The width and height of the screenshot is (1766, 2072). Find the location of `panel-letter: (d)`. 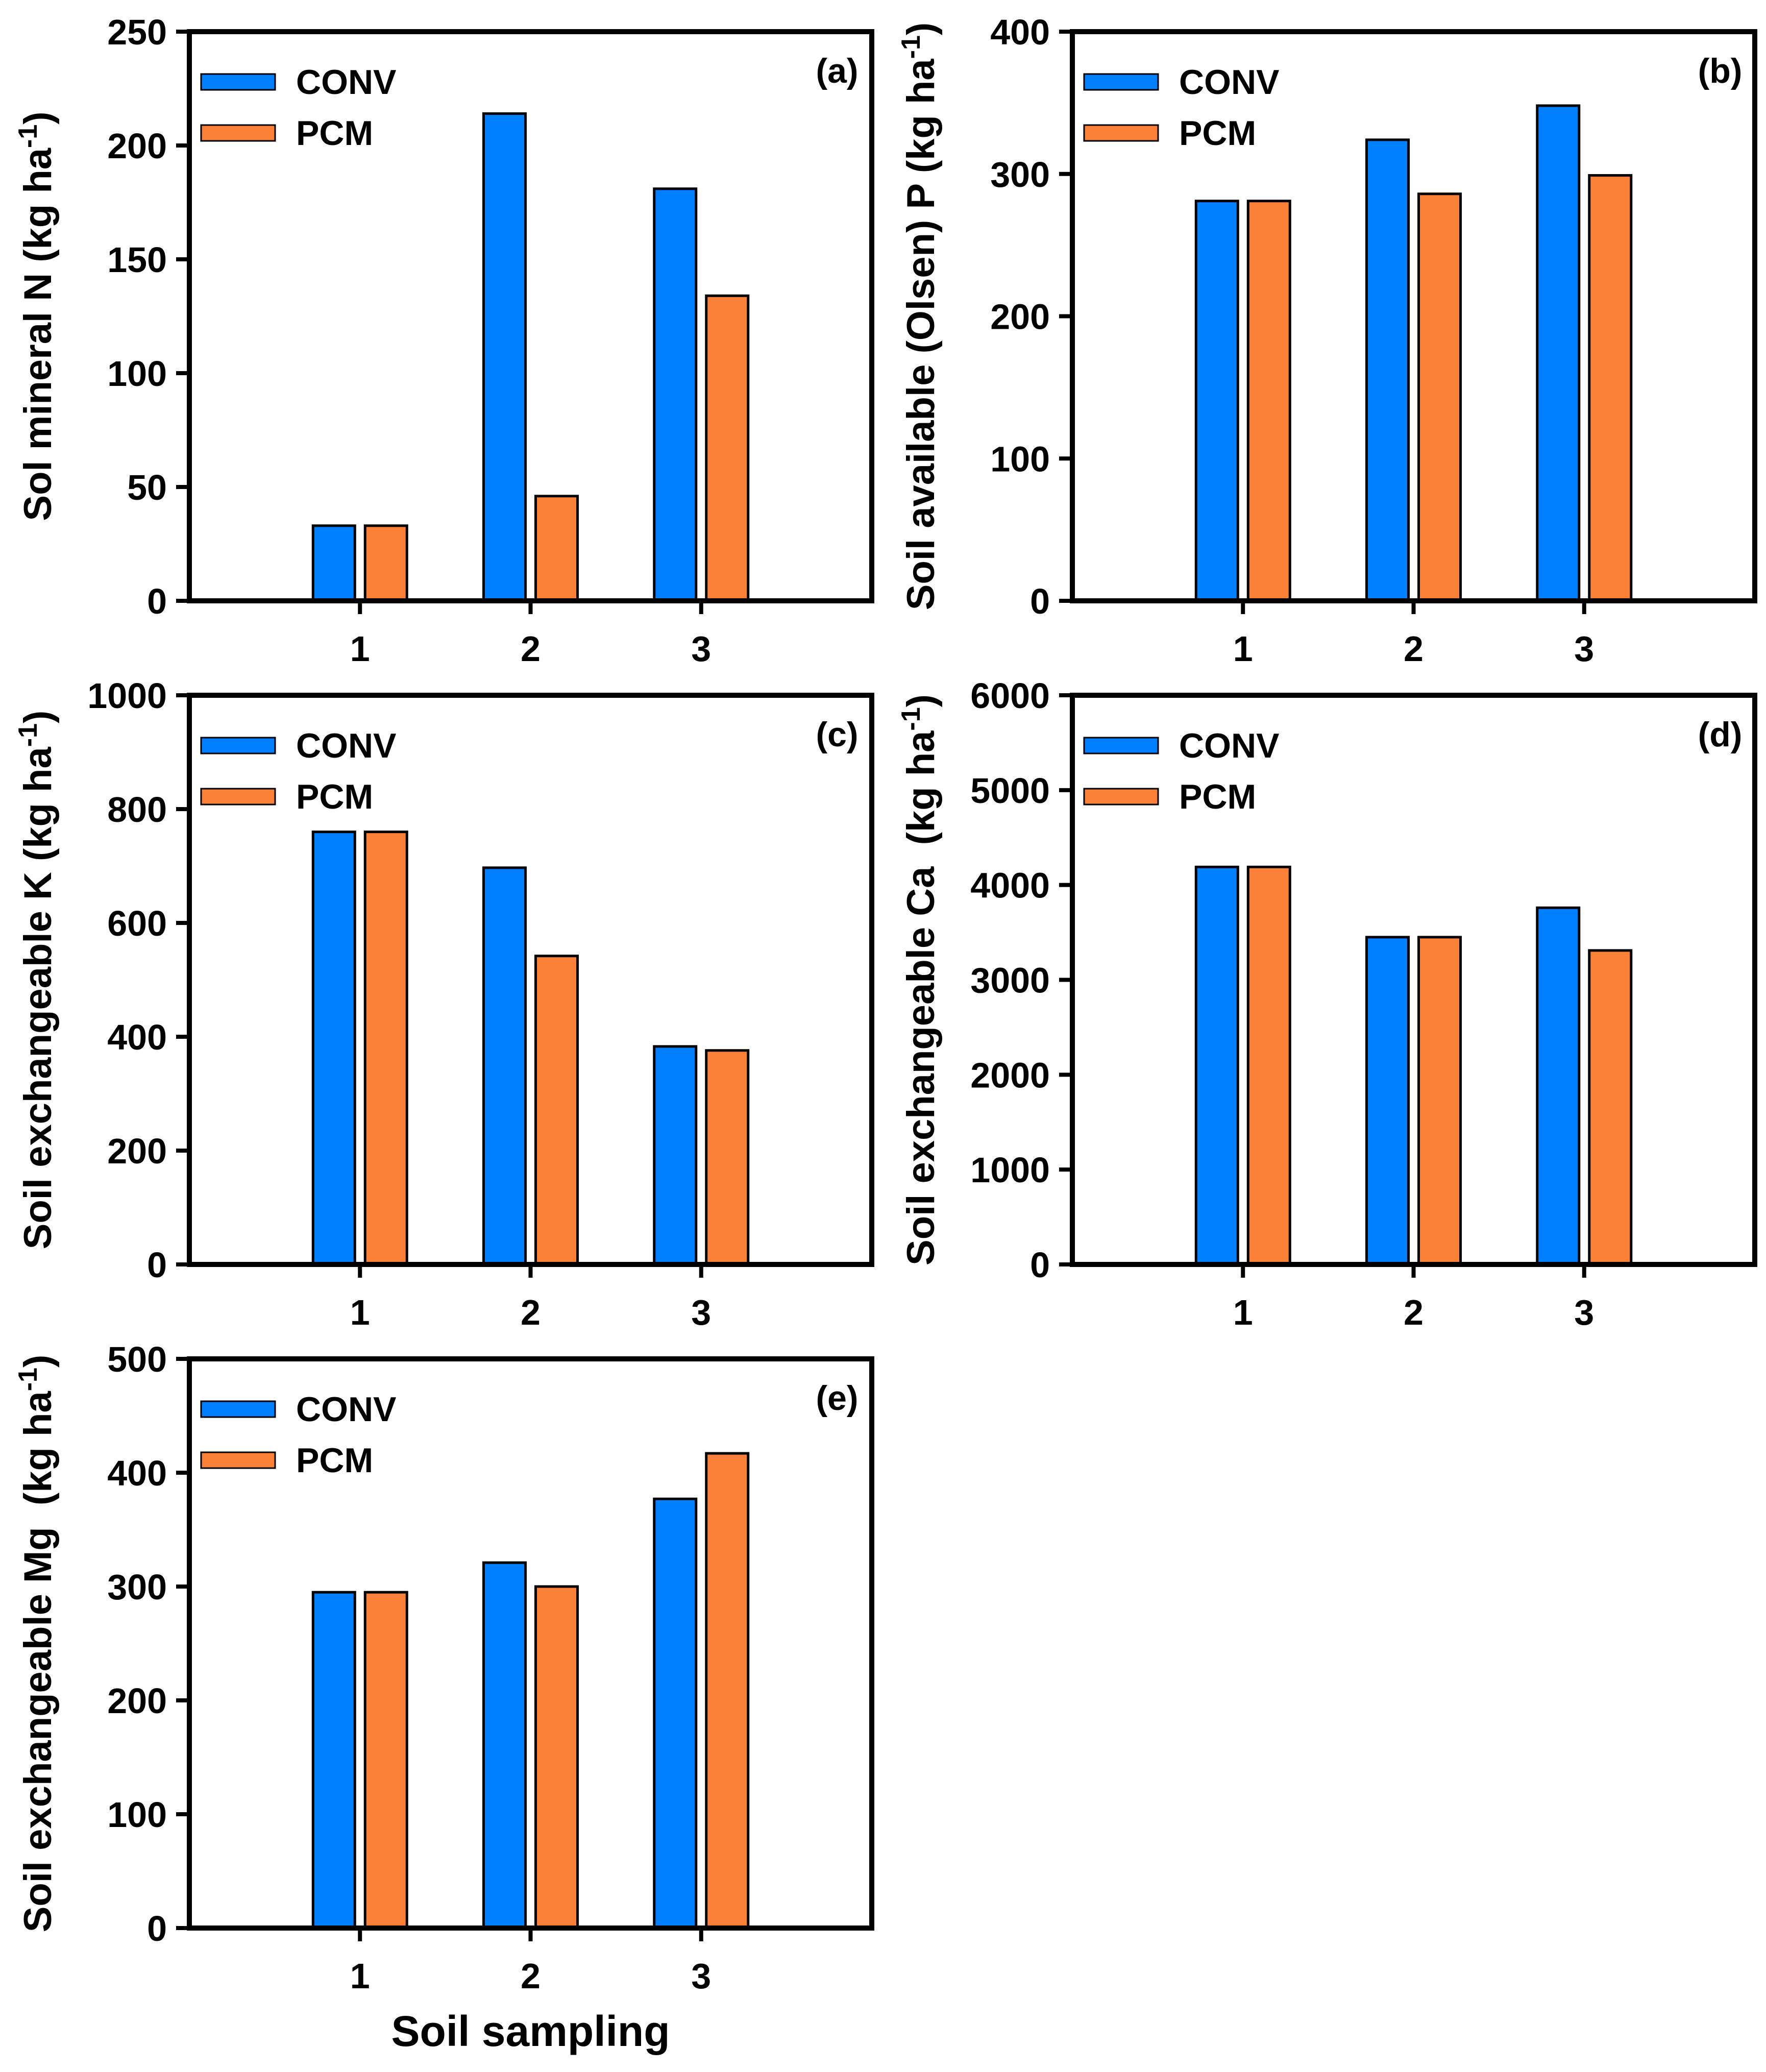

panel-letter: (d) is located at coordinates (1721, 734).